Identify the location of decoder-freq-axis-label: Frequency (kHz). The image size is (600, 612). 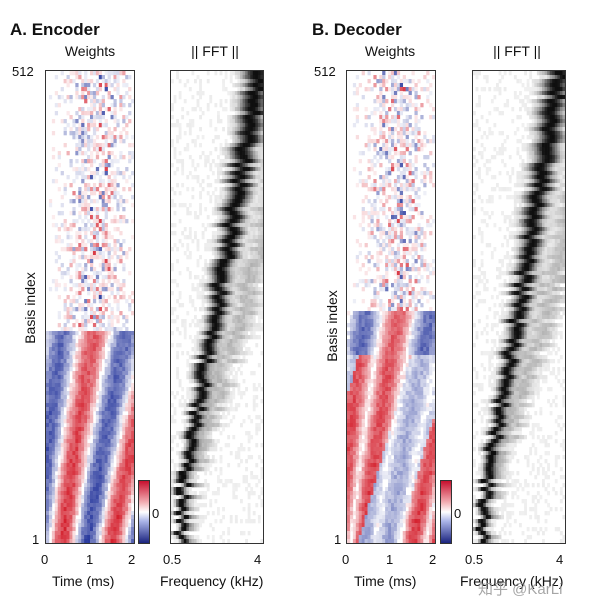
(512, 581).